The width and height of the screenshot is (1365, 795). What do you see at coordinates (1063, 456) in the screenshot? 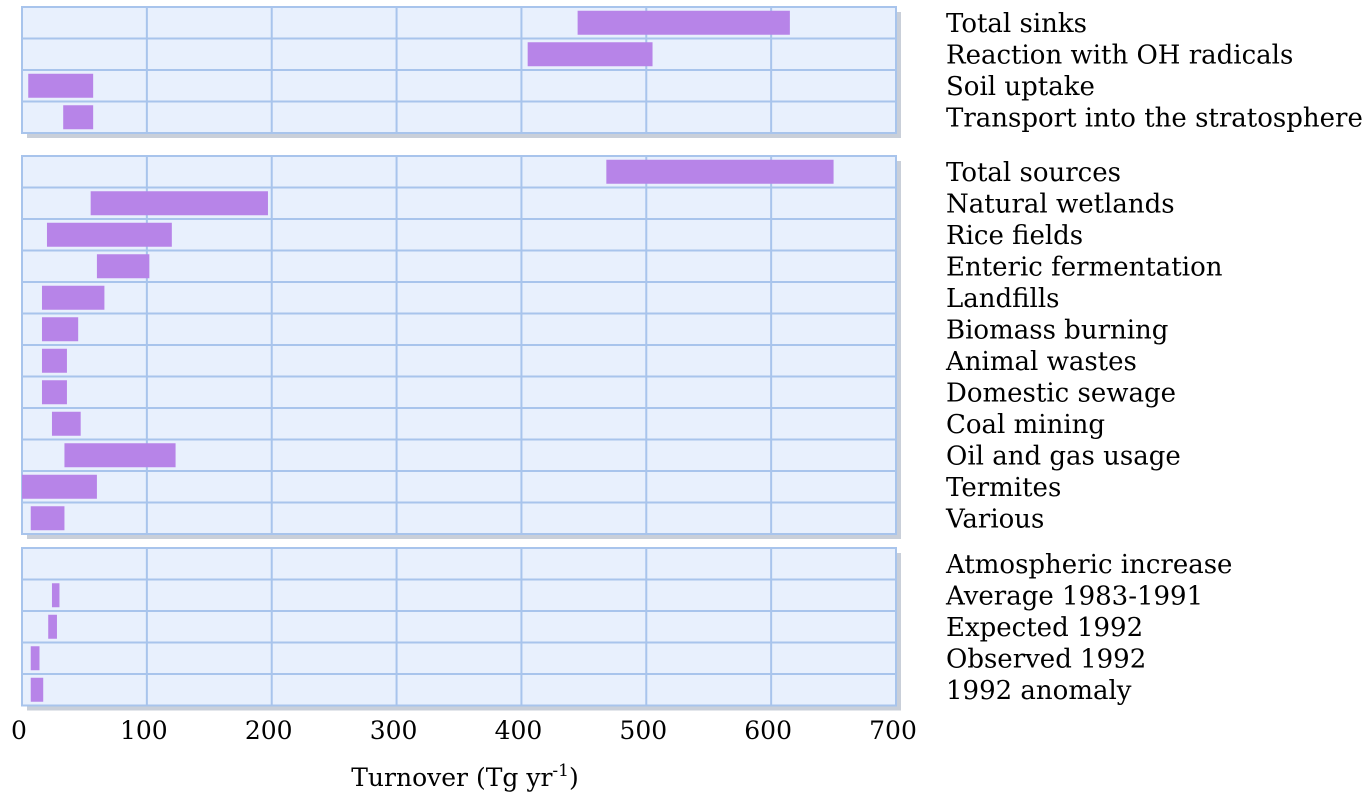
I see `category-label: Oil and gas usage` at bounding box center [1063, 456].